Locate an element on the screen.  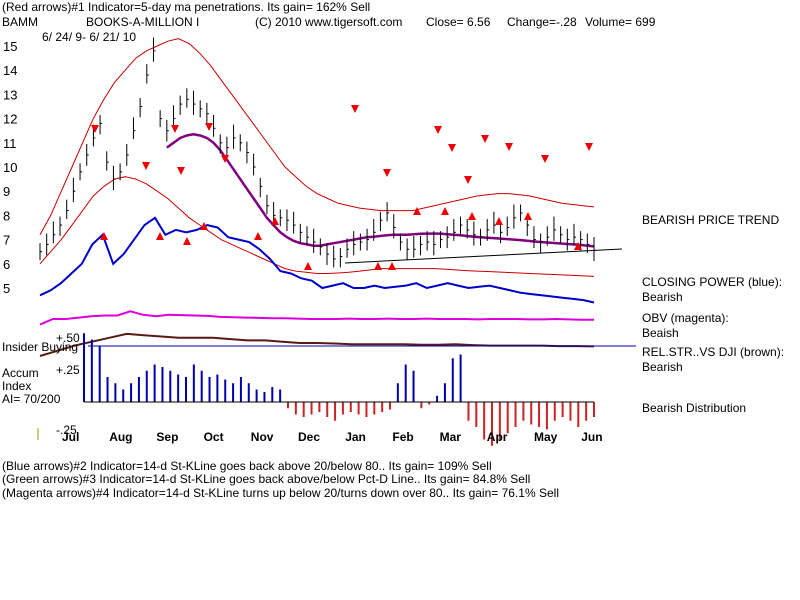
y-tick-label: 5 is located at coordinates (6, 288).